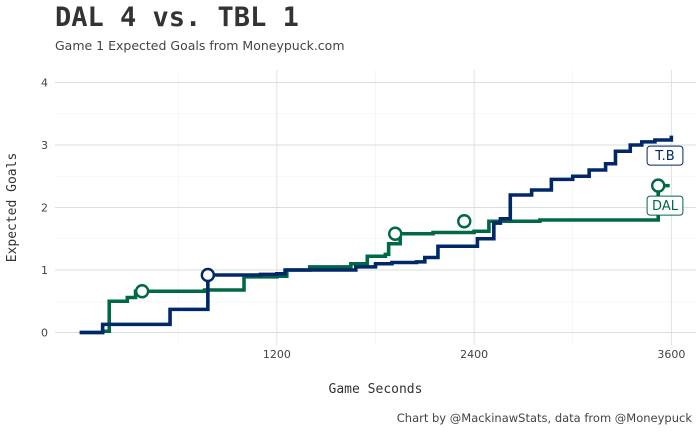 The height and width of the screenshot is (432, 700). Describe the element at coordinates (200, 45) in the screenshot. I see `chart-subtitle: Game 1 Expected Goals from Moneypuck.com` at that location.